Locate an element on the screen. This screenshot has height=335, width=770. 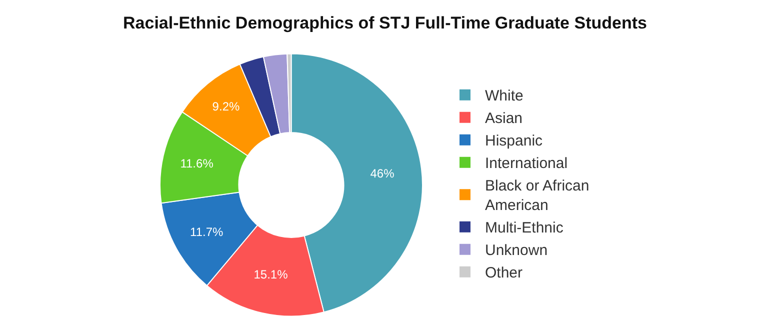
legend-label: Black or African American is located at coordinates (537, 196).